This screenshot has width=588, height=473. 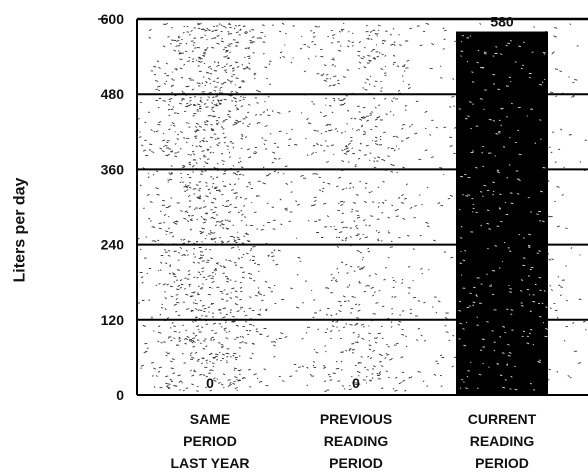 What do you see at coordinates (502, 441) in the screenshot?
I see `x-category-label-2-1: READING` at bounding box center [502, 441].